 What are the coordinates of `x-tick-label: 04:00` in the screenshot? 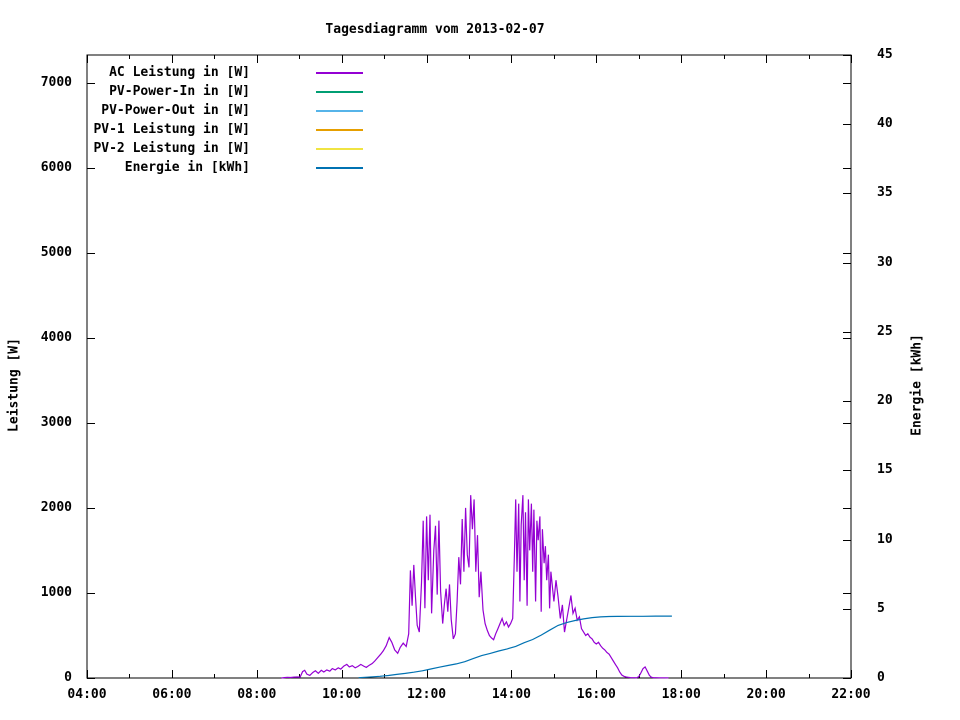 It's located at (87, 694).